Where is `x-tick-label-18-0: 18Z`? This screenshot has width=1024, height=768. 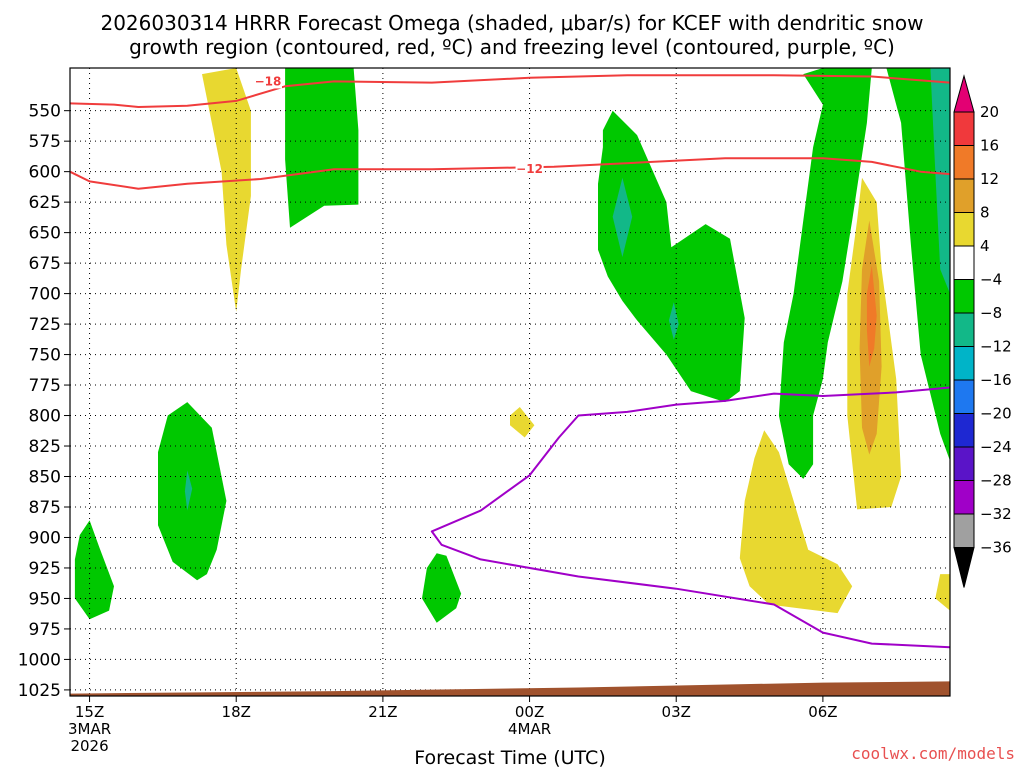 x-tick-label-18-0: 18Z is located at coordinates (236, 712).